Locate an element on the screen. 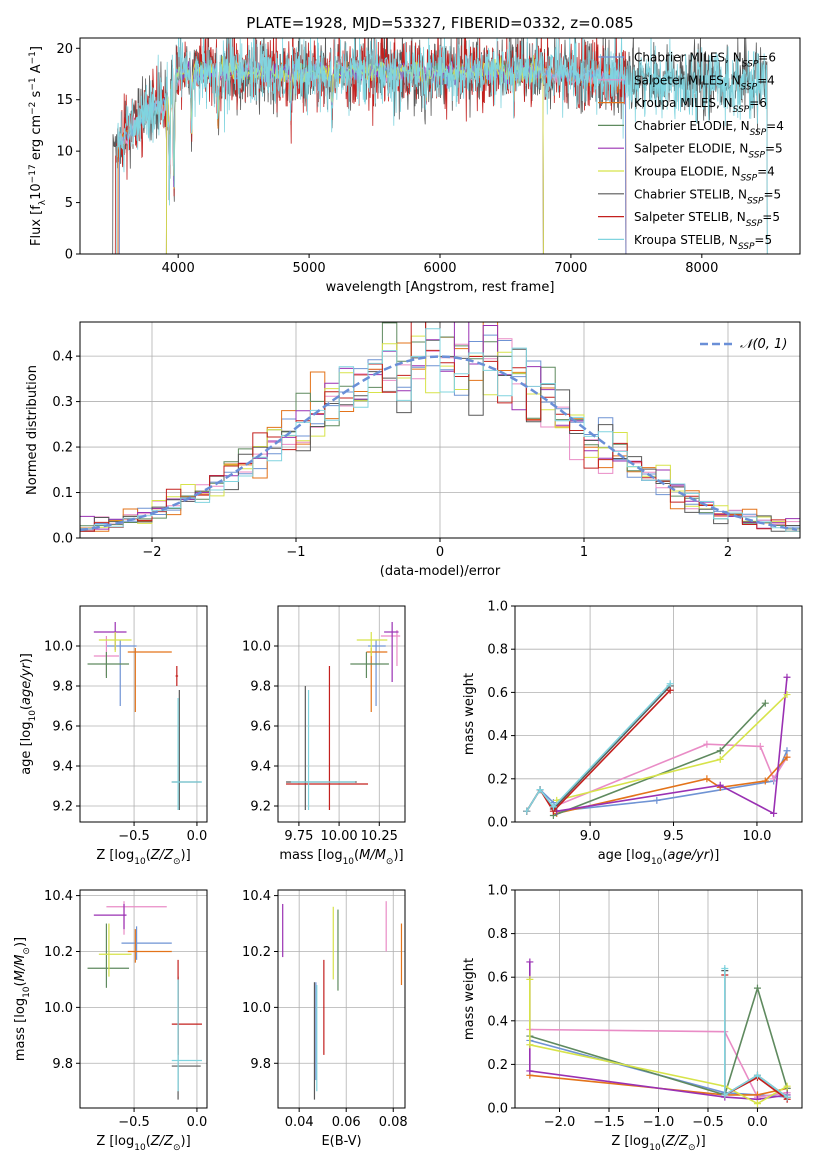 This screenshot has width=819, height=1170. mass-vs-Z-plot-area is located at coordinates (144, 1000).